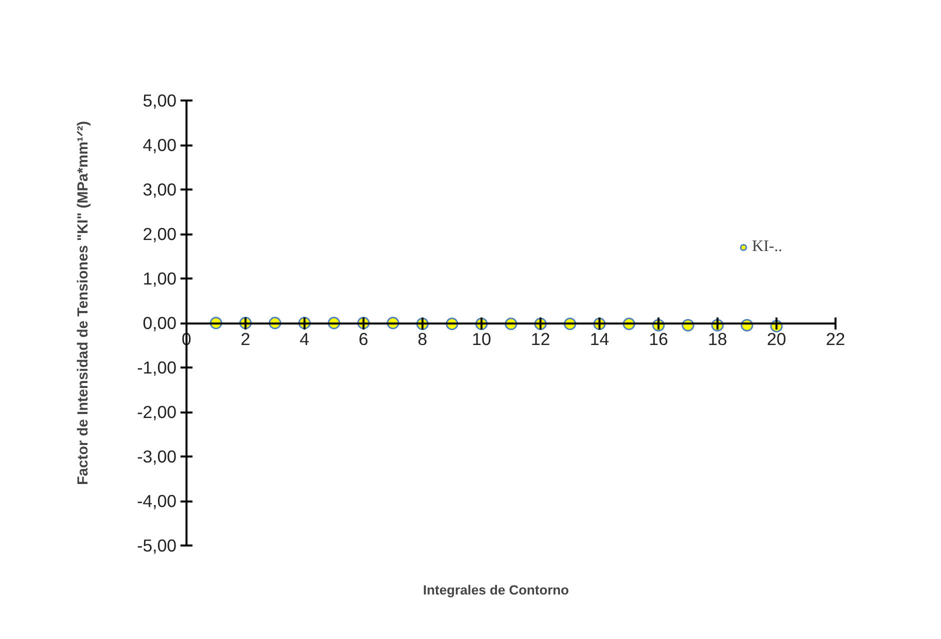  What do you see at coordinates (245, 339) in the screenshot?
I see `x-tick-label: 2` at bounding box center [245, 339].